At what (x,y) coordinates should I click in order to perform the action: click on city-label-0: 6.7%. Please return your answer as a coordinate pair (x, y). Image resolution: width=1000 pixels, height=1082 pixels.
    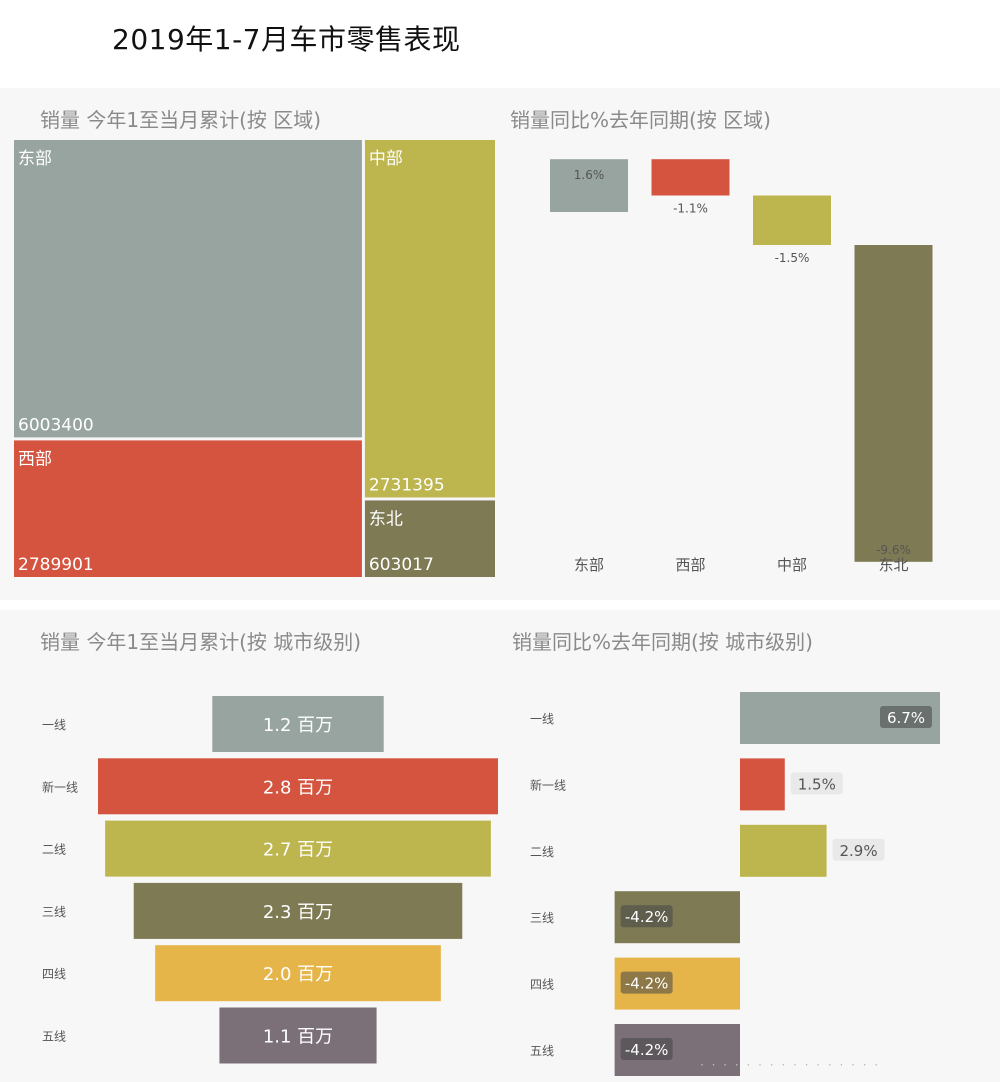
    Looking at the image, I should click on (906, 718).